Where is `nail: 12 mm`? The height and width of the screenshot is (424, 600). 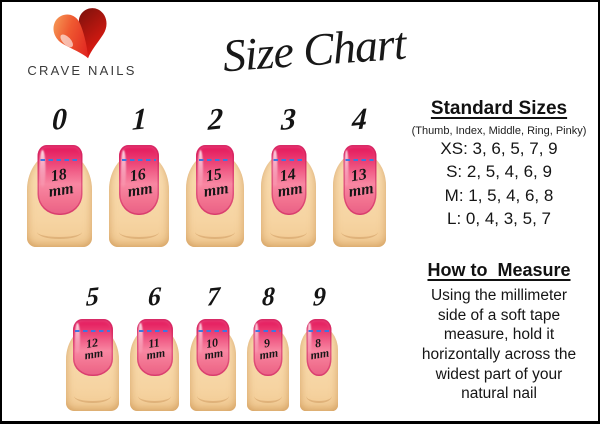 nail: 12 mm is located at coordinates (92, 347).